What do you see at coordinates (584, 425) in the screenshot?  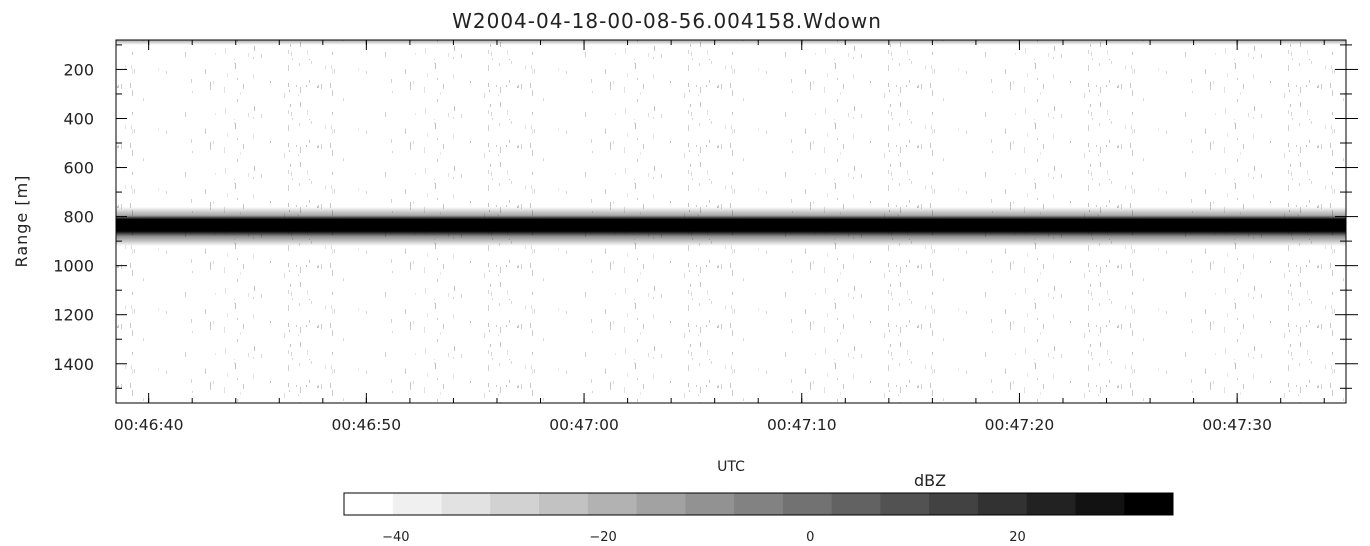 I see `x-tick-label: 00:47:00` at bounding box center [584, 425].